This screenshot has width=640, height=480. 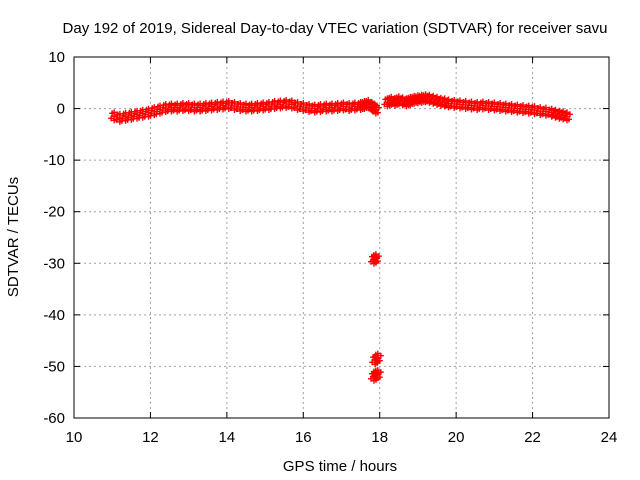 I want to click on y-axis-label: SDTVAR / TECUs, so click(x=13, y=237).